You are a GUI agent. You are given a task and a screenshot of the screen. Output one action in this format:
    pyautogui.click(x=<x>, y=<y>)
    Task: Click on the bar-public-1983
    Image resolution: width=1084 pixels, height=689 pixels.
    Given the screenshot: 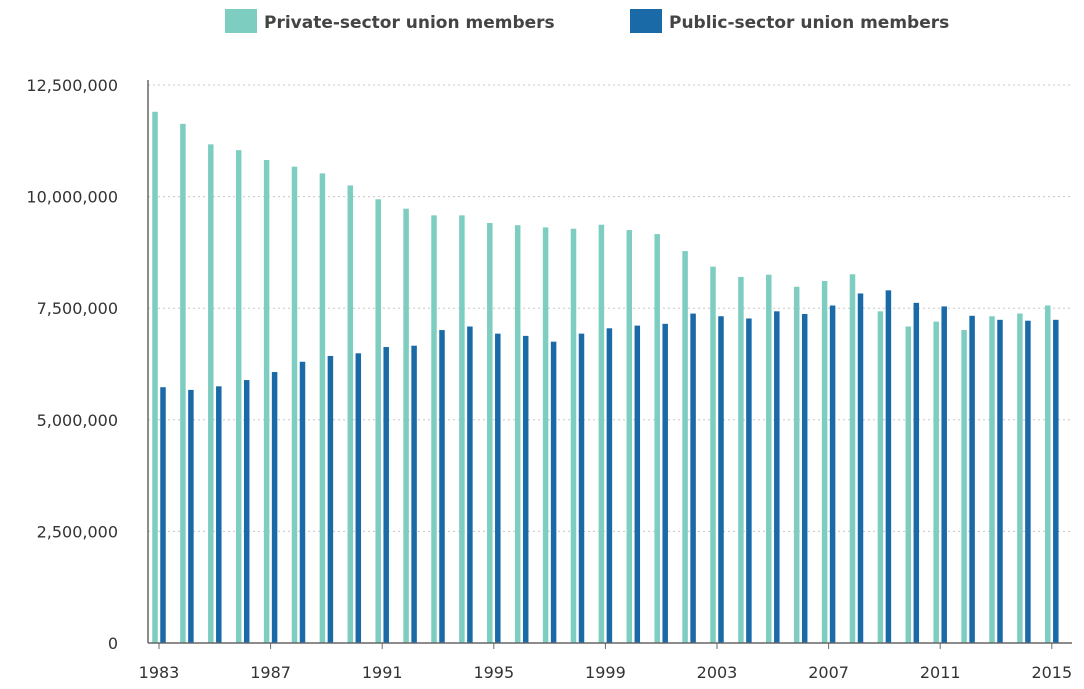 What is the action you would take?
    pyautogui.click(x=163, y=515)
    